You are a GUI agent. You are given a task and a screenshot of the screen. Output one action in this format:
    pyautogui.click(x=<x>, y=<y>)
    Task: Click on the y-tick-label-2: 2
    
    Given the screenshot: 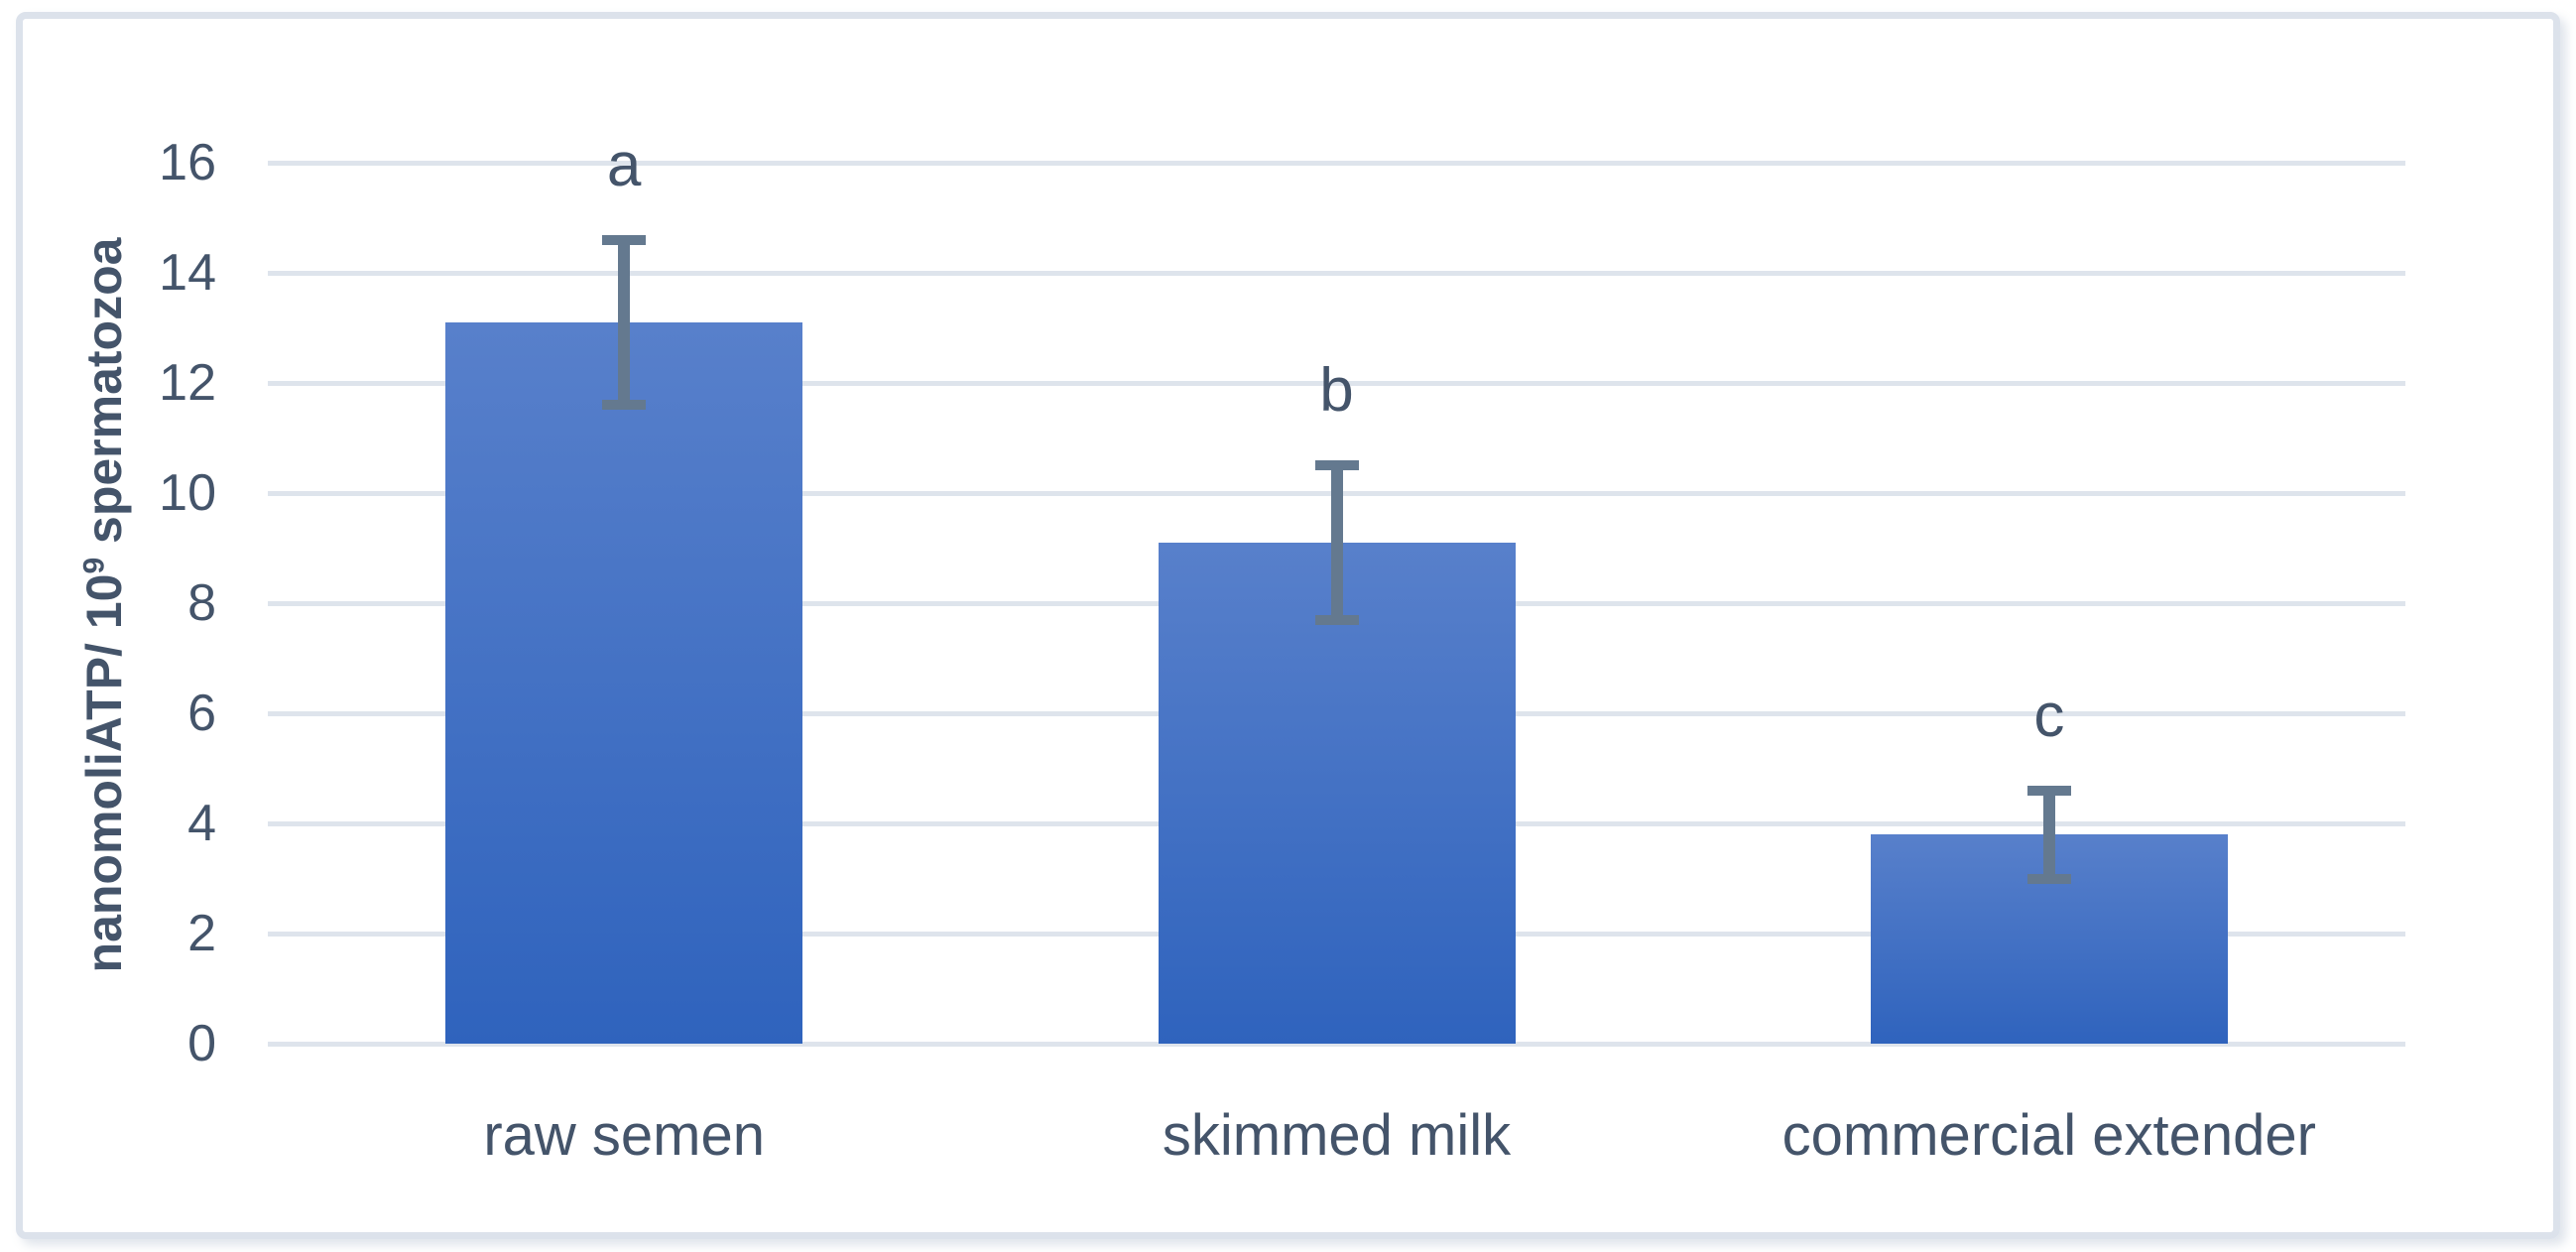 What is the action you would take?
    pyautogui.click(x=201, y=934)
    